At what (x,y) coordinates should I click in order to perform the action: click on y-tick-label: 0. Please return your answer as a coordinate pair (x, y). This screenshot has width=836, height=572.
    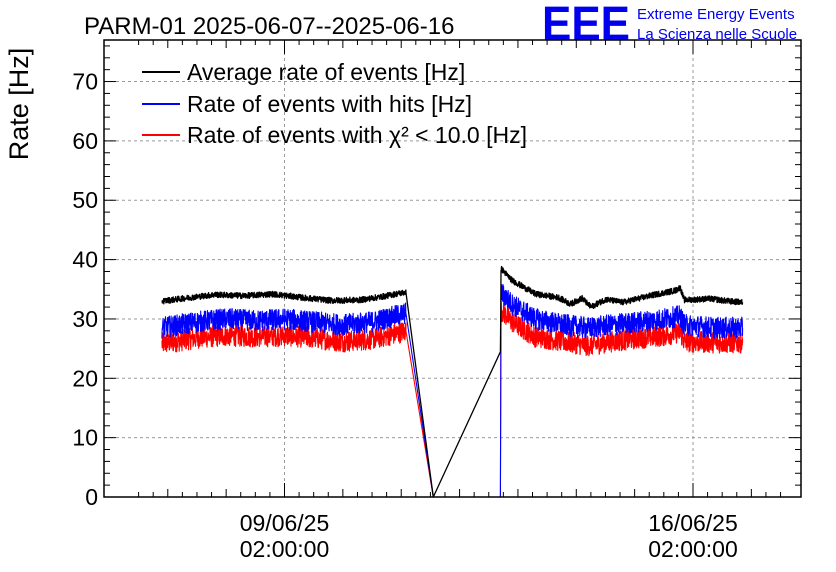
    Looking at the image, I should click on (91, 497).